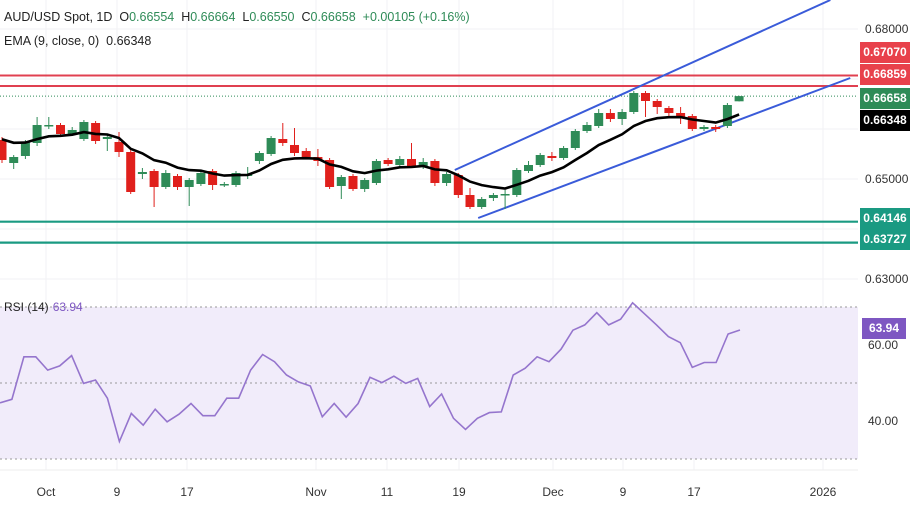 This screenshot has width=912, height=513. Describe the element at coordinates (459, 492) in the screenshot. I see `x-tick: 19` at that location.